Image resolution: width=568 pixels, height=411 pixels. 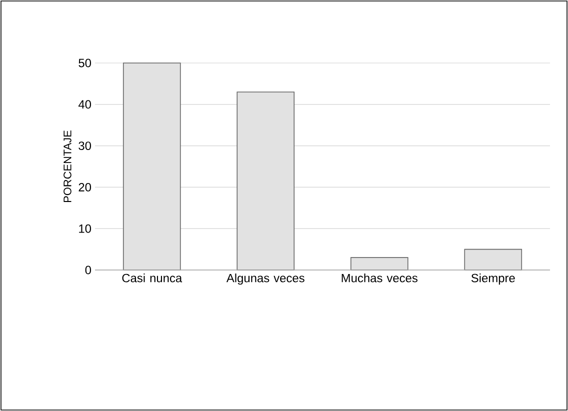 What do you see at coordinates (493, 279) in the screenshot?
I see `x-tick-label: Siempre` at bounding box center [493, 279].